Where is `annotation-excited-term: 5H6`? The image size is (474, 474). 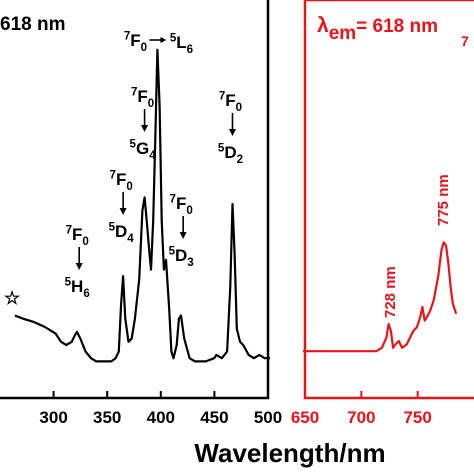
annotation-excited-term: 5H6 is located at coordinates (77, 288).